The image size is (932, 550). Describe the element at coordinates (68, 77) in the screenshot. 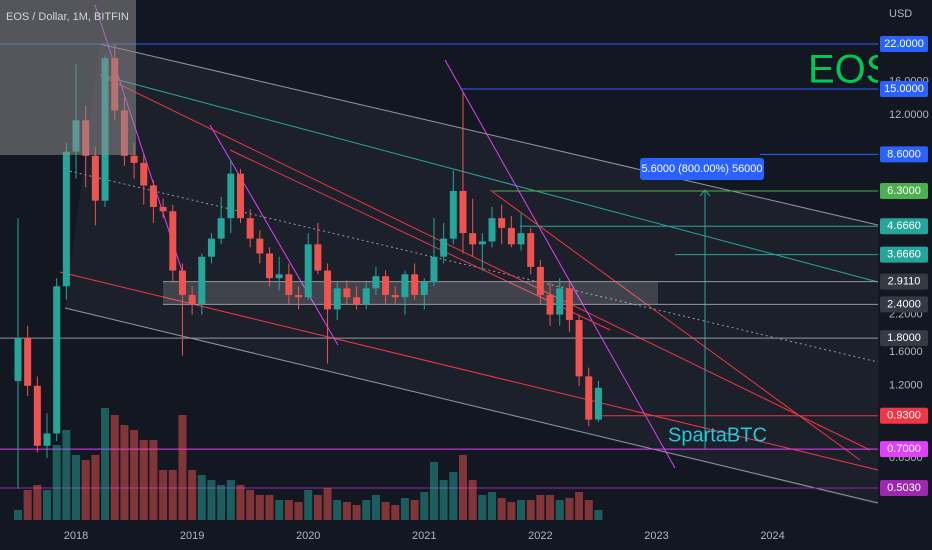

I see `logo-image` at that location.